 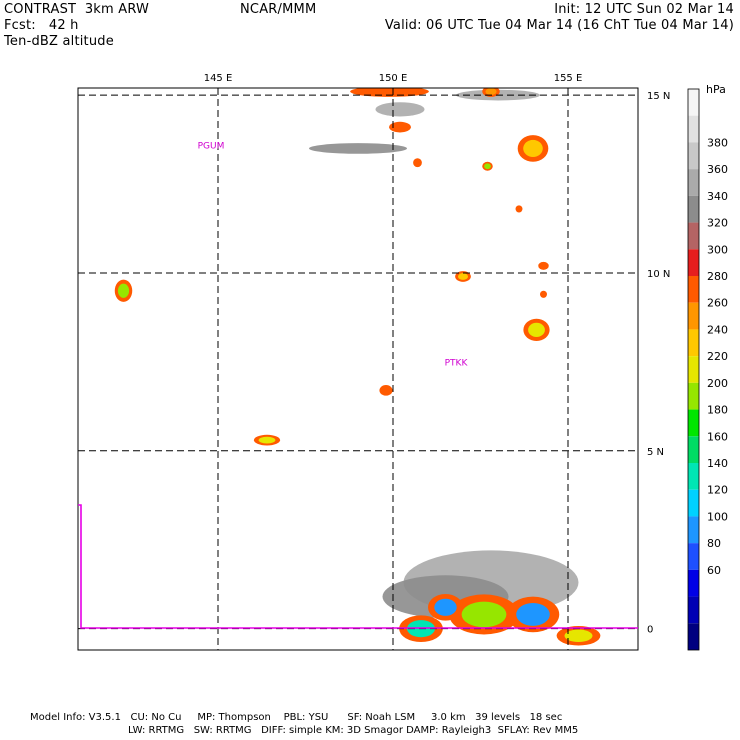 I want to click on x-tick-label: 150 E, so click(x=393, y=78).